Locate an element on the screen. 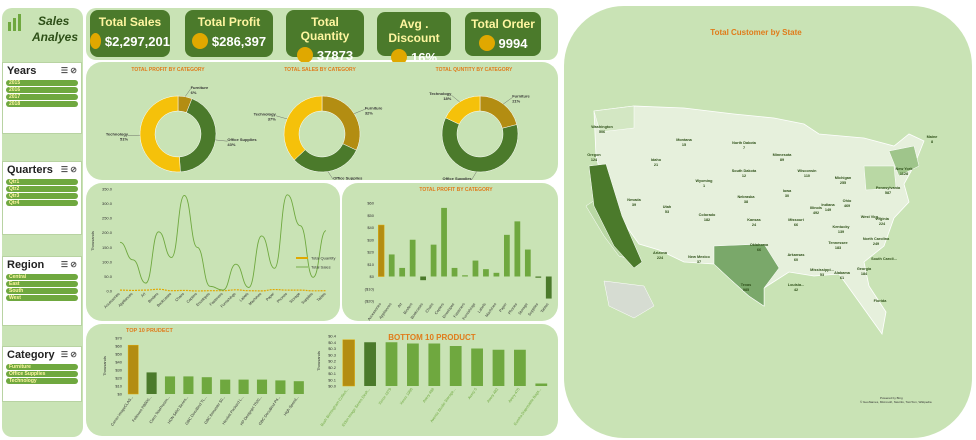 The width and height of the screenshot is (976, 440). x-tick-label: Avery 498 is located at coordinates (428, 395).